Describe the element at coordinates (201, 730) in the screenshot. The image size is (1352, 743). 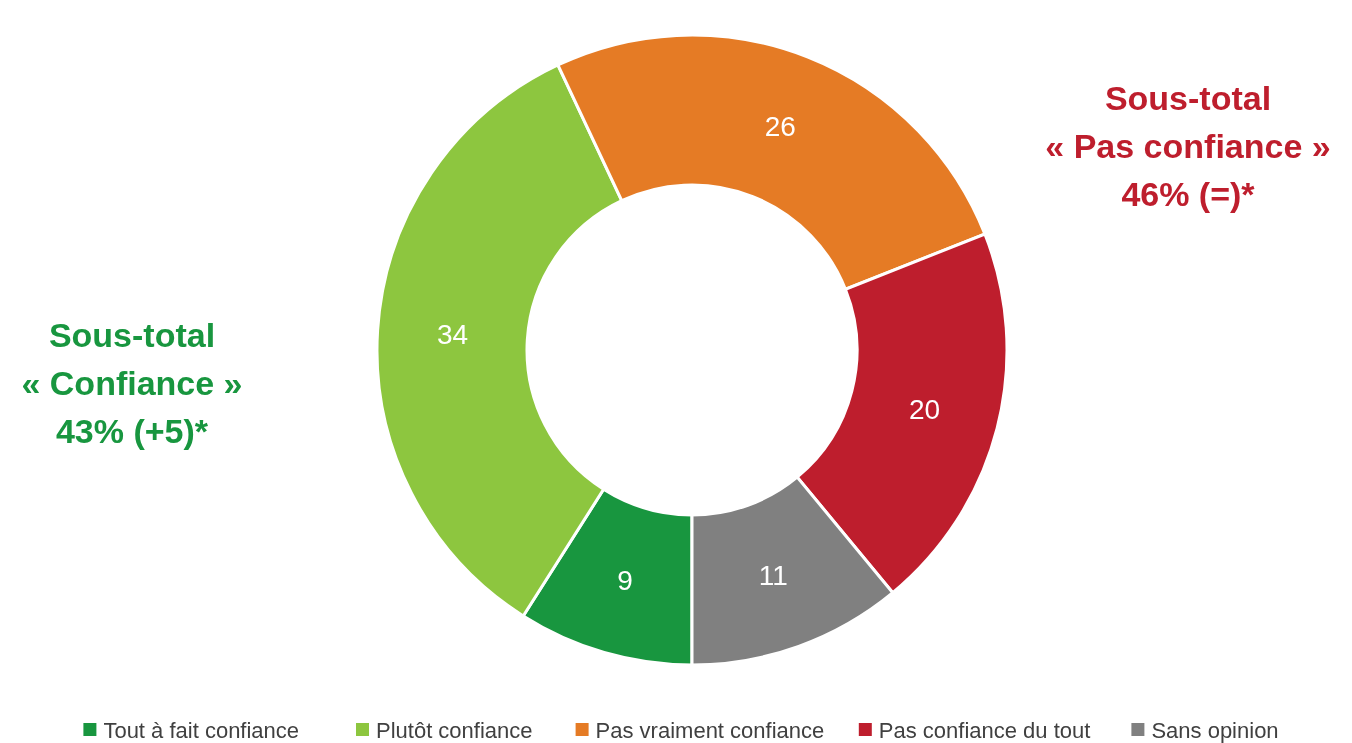
I see `legend-label: Tout à fait confiance` at that location.